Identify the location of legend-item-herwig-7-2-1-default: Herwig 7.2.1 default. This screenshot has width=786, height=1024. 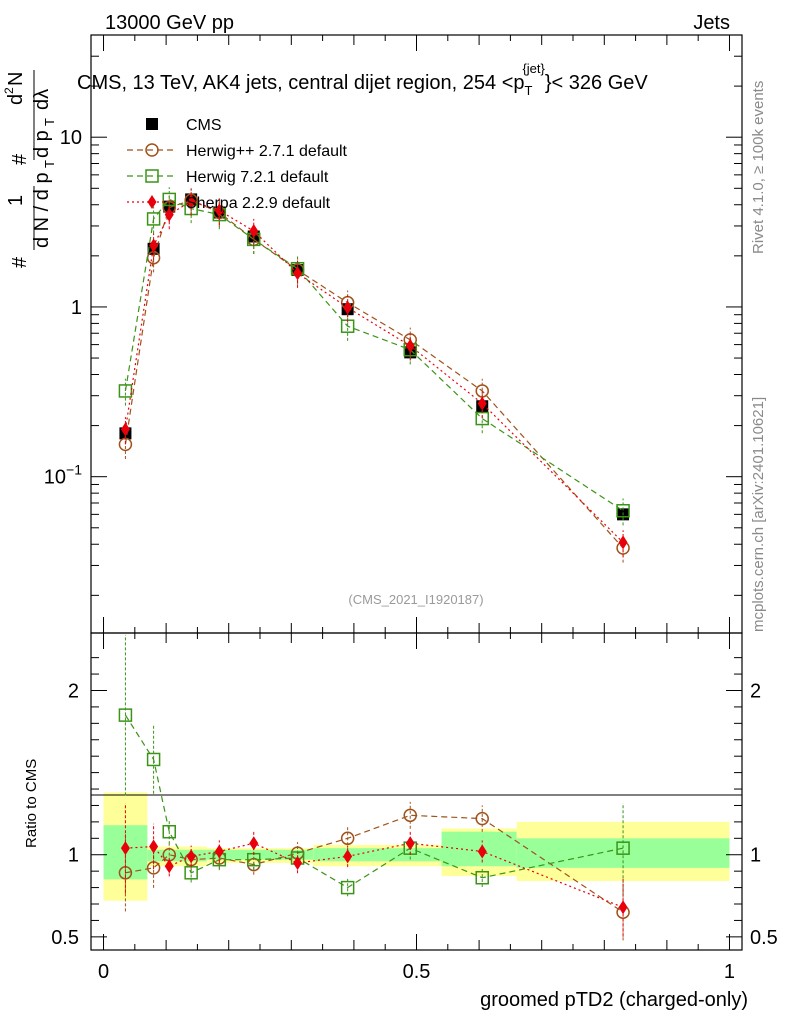
(228, 177).